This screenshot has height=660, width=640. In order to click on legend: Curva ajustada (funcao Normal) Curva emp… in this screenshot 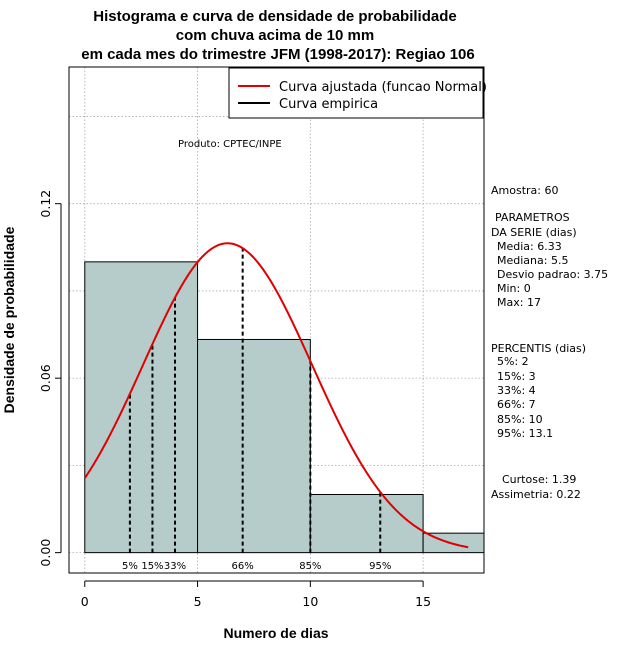, I will do `click(357, 93)`.